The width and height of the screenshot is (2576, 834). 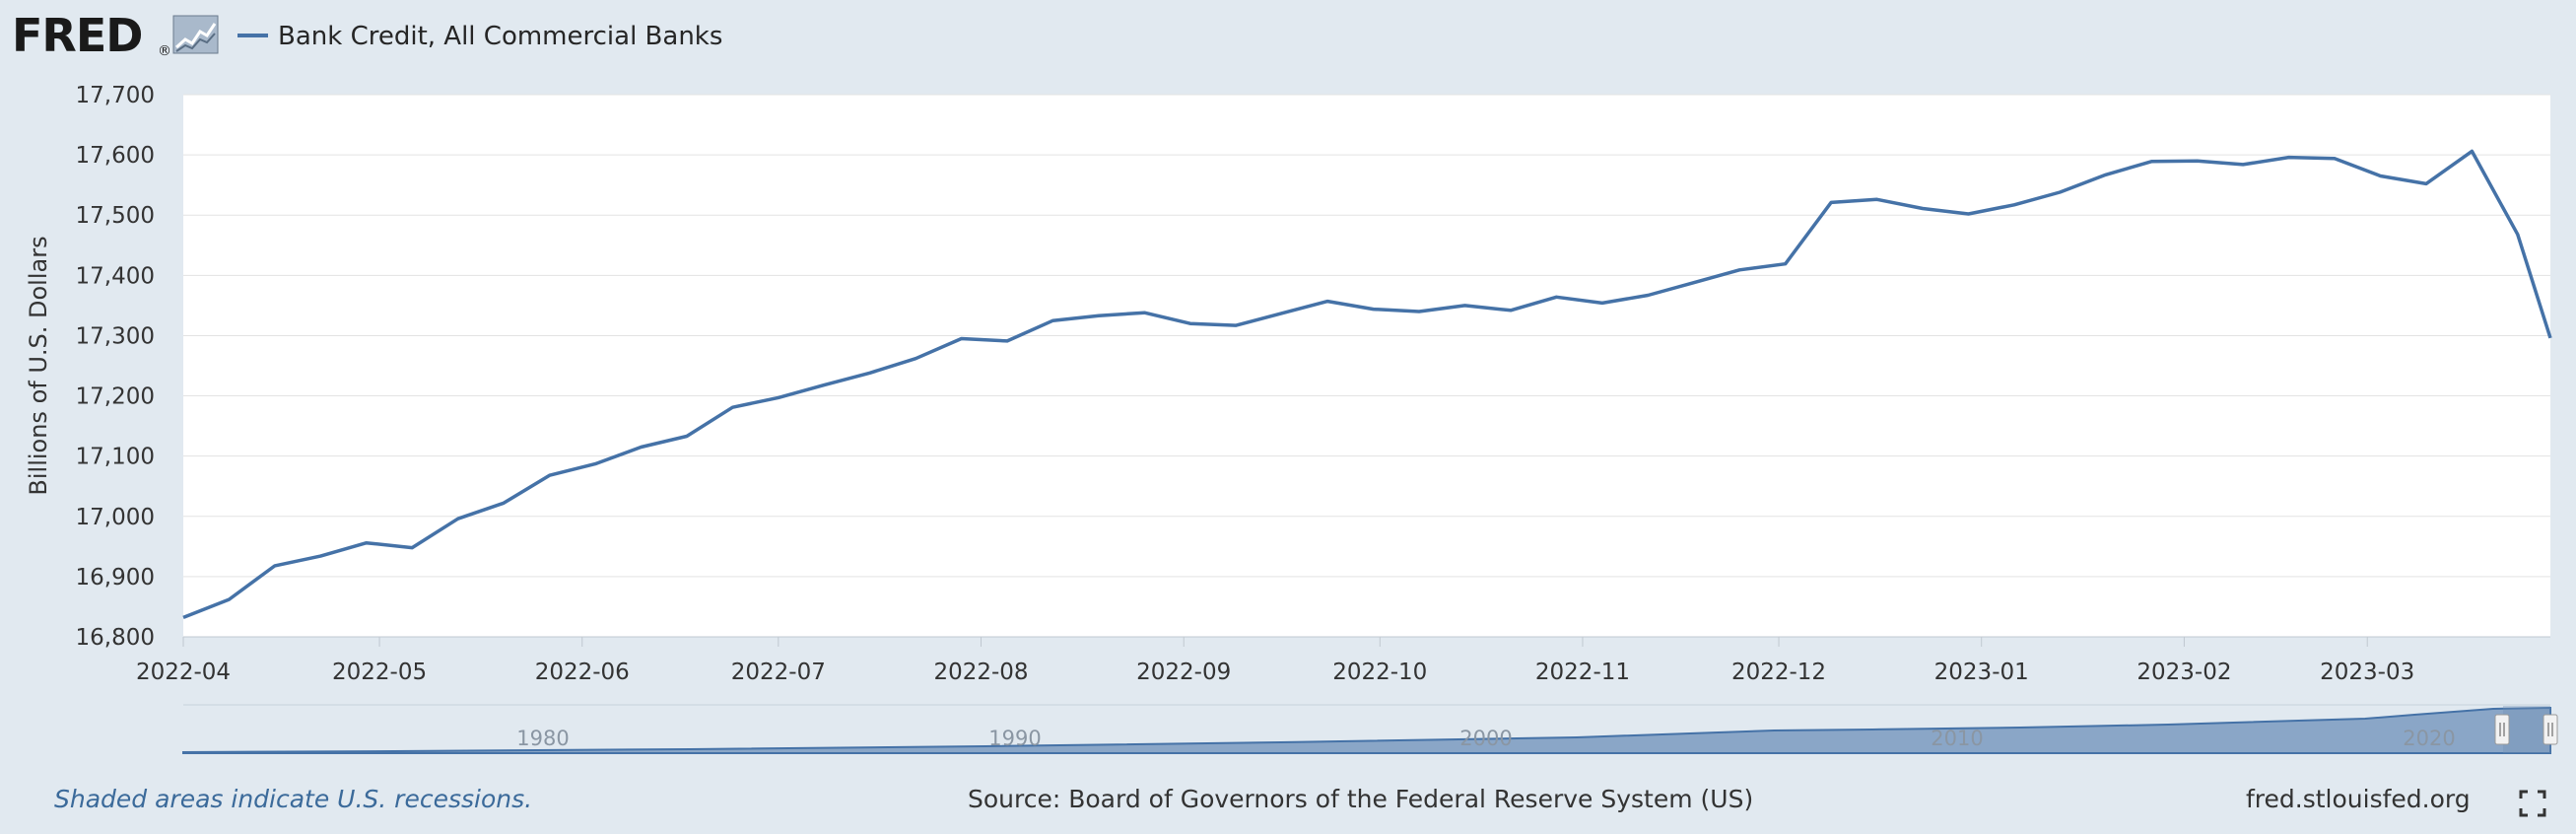 I want to click on y-tick-label: 17,100, so click(x=115, y=457).